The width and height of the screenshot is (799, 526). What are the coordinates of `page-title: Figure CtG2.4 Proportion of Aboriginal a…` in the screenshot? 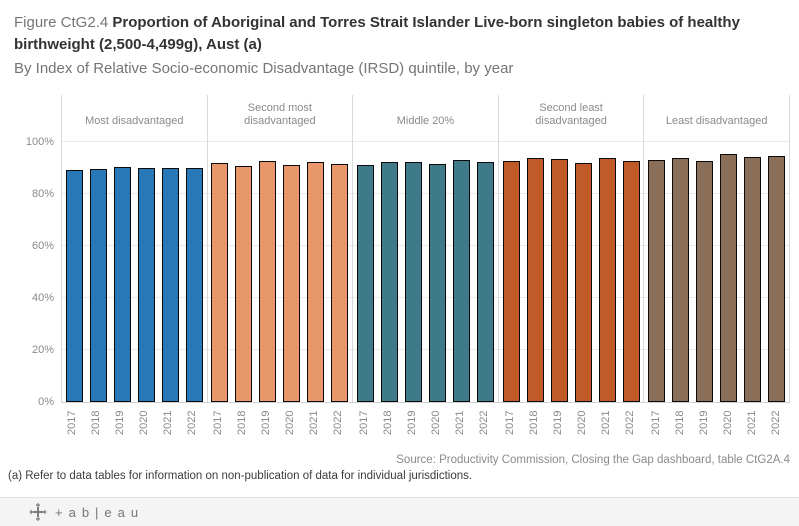 It's located at (400, 46).